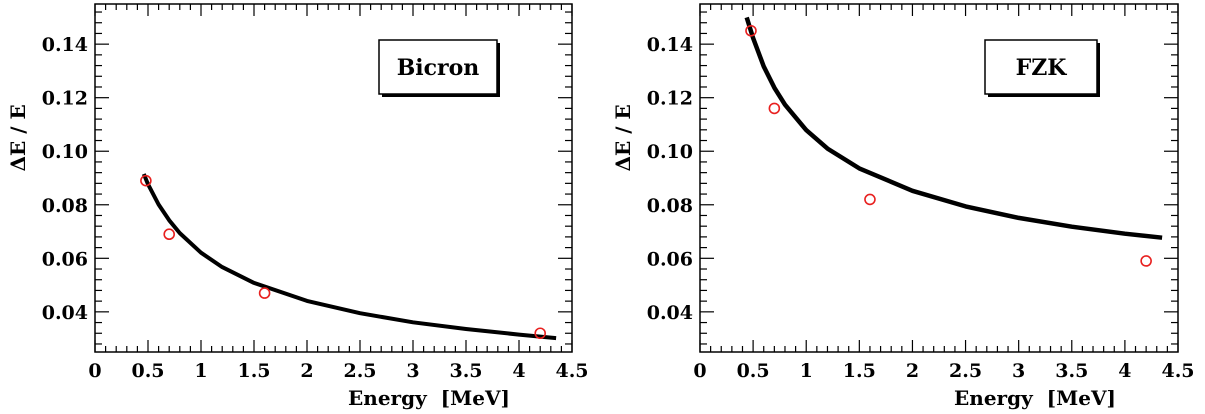  I want to click on panel-label: FZK, so click(1042, 68).